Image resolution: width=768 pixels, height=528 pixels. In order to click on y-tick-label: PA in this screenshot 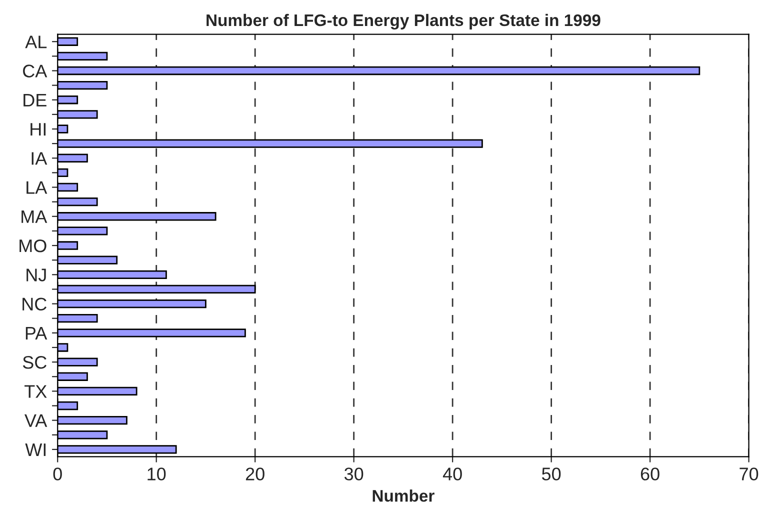, I will do `click(37, 333)`.